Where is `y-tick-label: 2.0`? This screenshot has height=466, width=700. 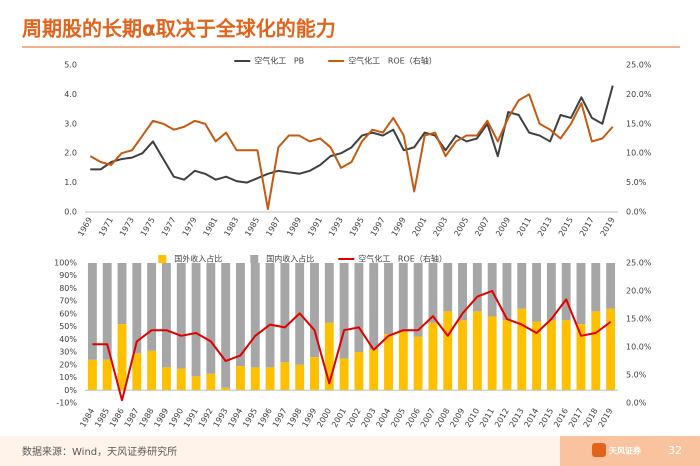 y-tick-label: 2.0 is located at coordinates (70, 153).